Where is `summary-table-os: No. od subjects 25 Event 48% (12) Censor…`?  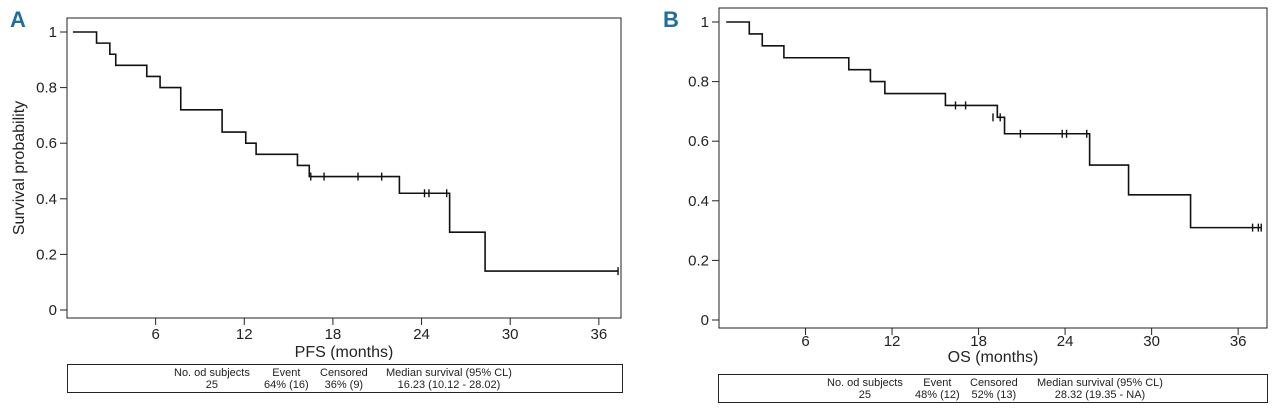 summary-table-os: No. od subjects 25 Event 48% (12) Censor… is located at coordinates (993, 388).